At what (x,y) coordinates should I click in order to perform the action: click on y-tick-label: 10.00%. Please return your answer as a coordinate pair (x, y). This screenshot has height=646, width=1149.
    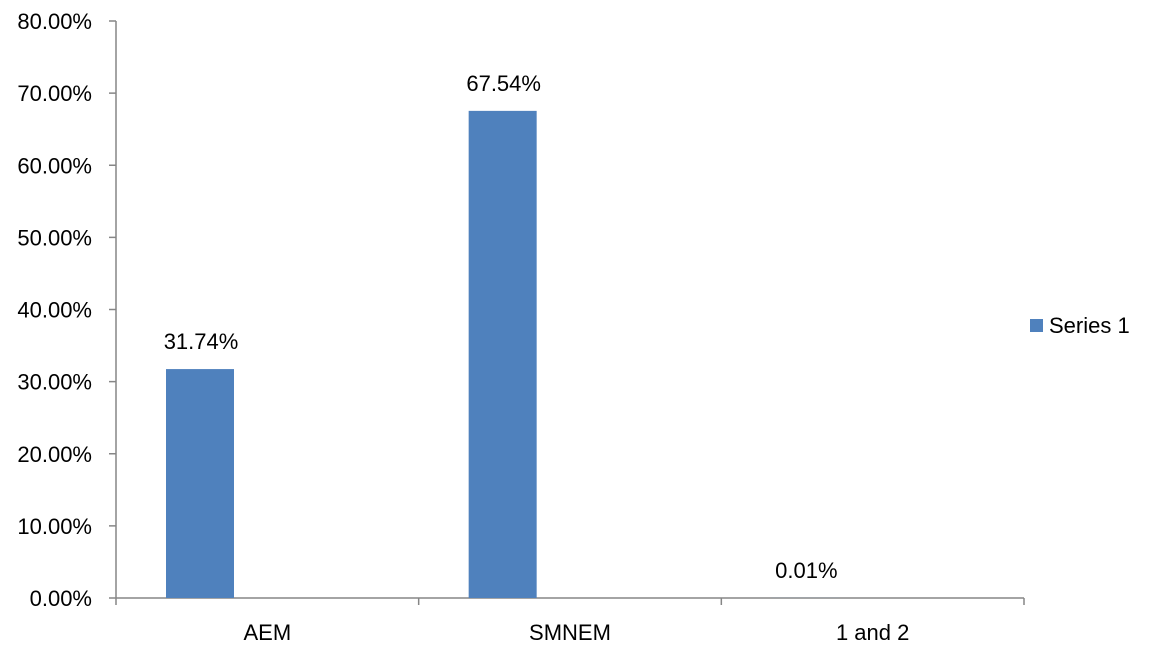
    Looking at the image, I should click on (54, 526).